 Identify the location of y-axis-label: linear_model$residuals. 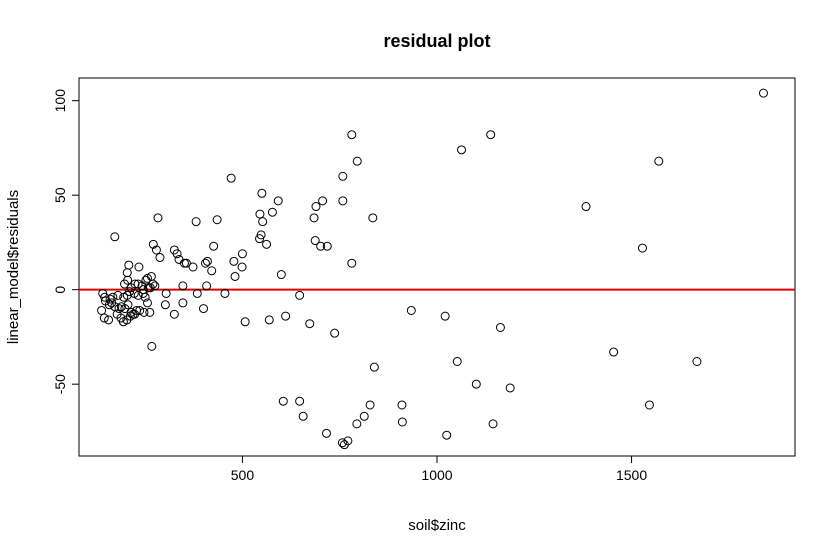
(13, 267).